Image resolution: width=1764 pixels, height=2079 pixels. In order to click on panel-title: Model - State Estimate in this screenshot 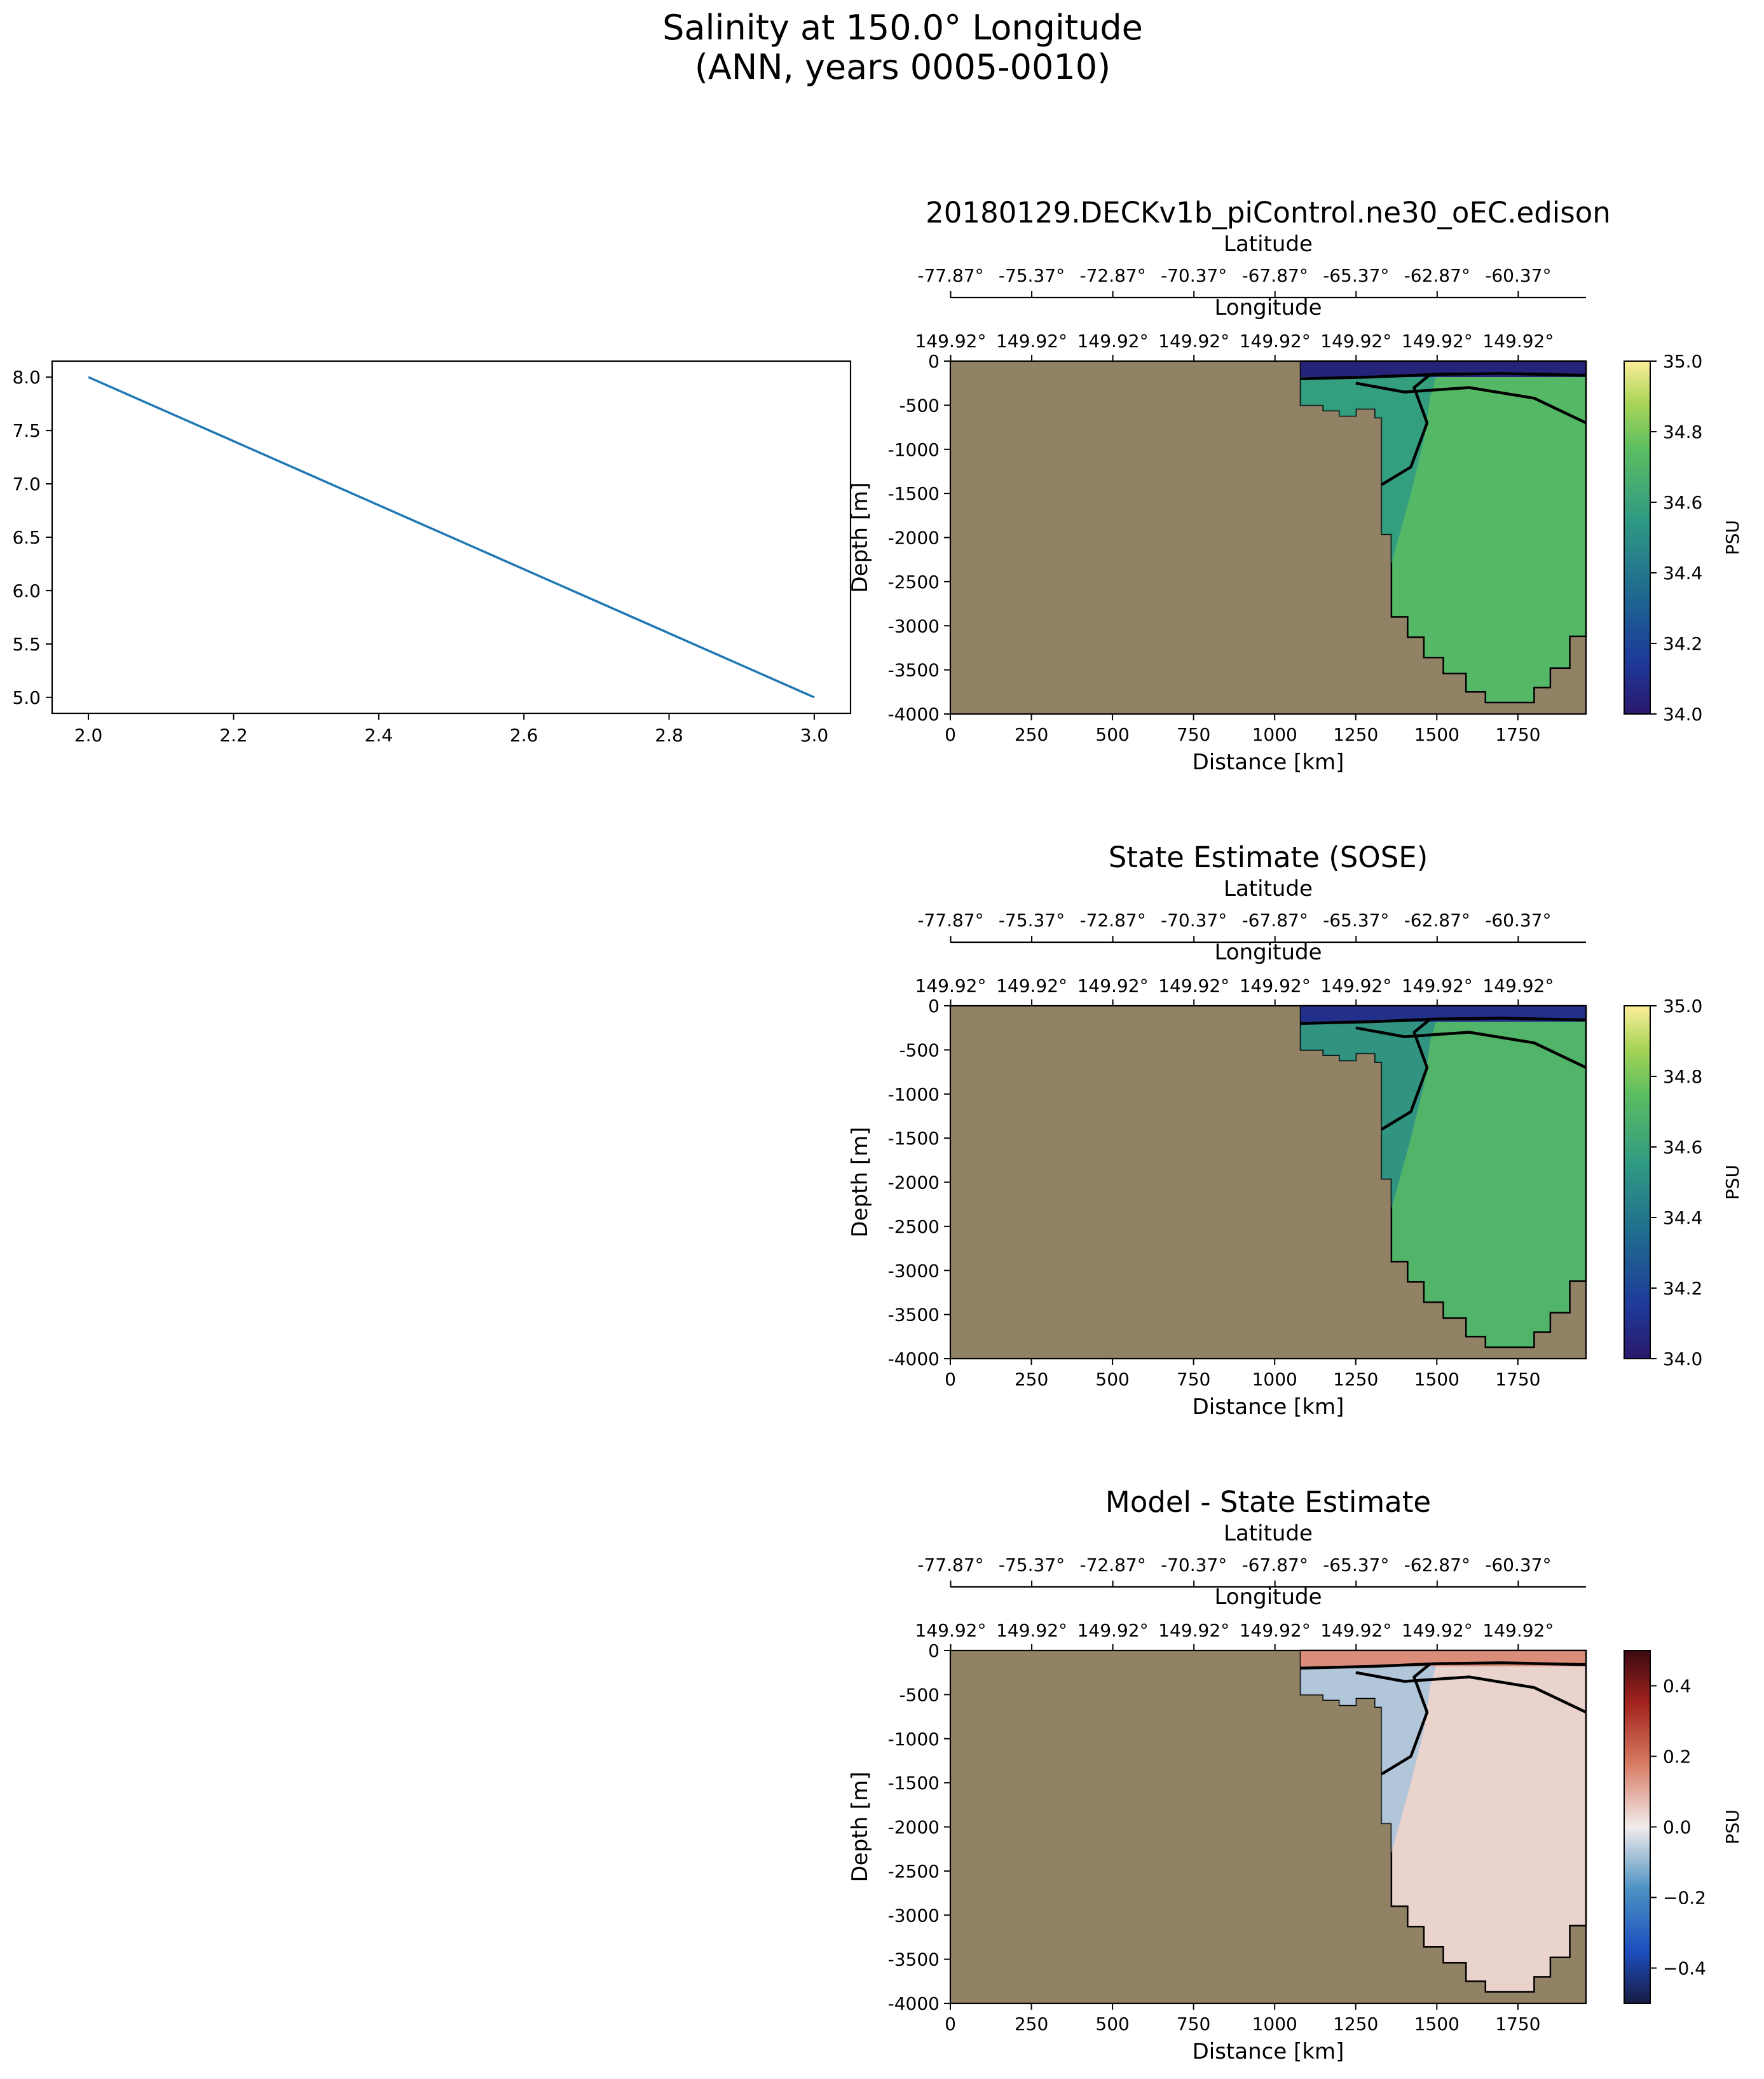, I will do `click(1268, 1502)`.